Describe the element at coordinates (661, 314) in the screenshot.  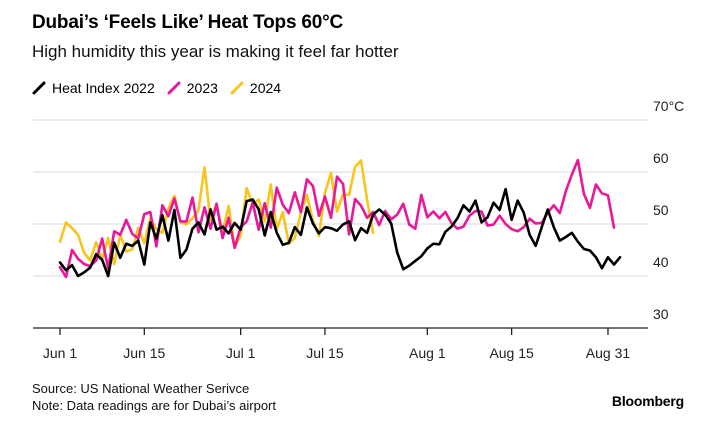
I see `y-tick-label: 30` at that location.